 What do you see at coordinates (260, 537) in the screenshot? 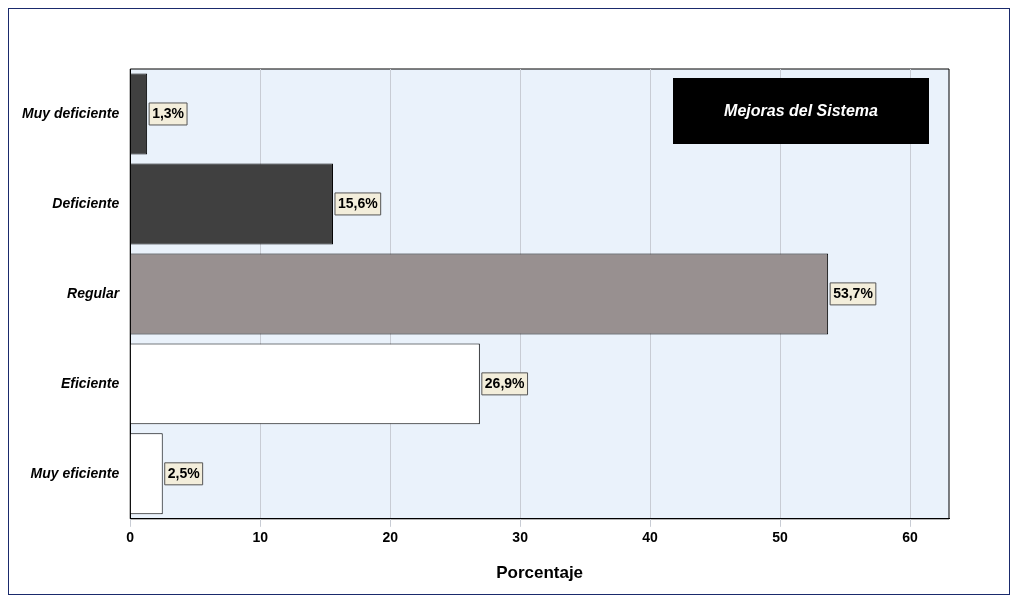
I see `x-tick-label: 10` at bounding box center [260, 537].